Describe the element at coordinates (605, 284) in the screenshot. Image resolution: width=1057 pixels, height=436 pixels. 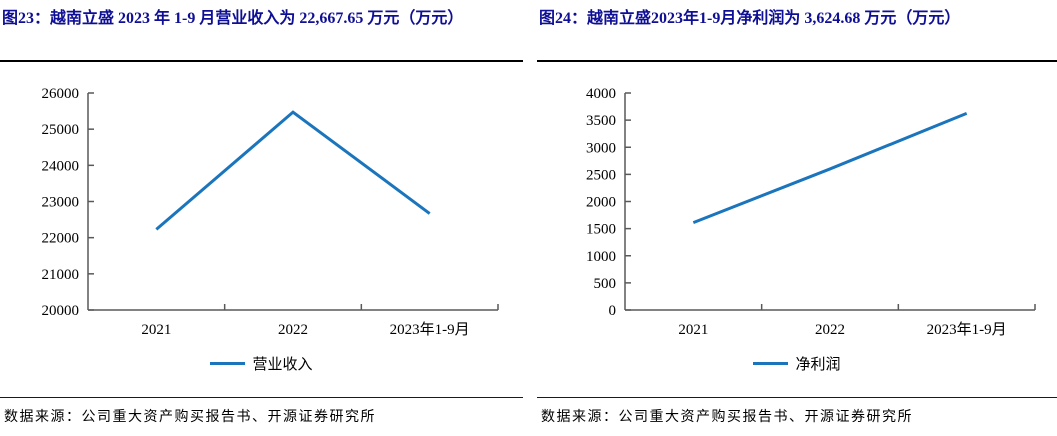
I see `svg-text: 500` at that location.